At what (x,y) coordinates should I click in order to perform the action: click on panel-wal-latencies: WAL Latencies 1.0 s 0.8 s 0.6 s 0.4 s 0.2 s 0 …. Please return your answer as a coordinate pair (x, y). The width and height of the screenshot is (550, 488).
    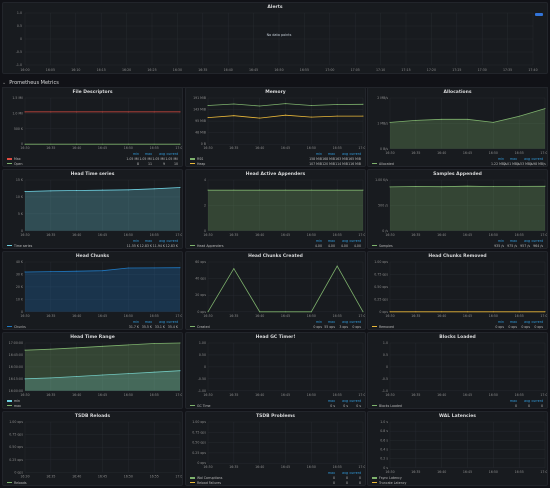
    Looking at the image, I should click on (457, 448).